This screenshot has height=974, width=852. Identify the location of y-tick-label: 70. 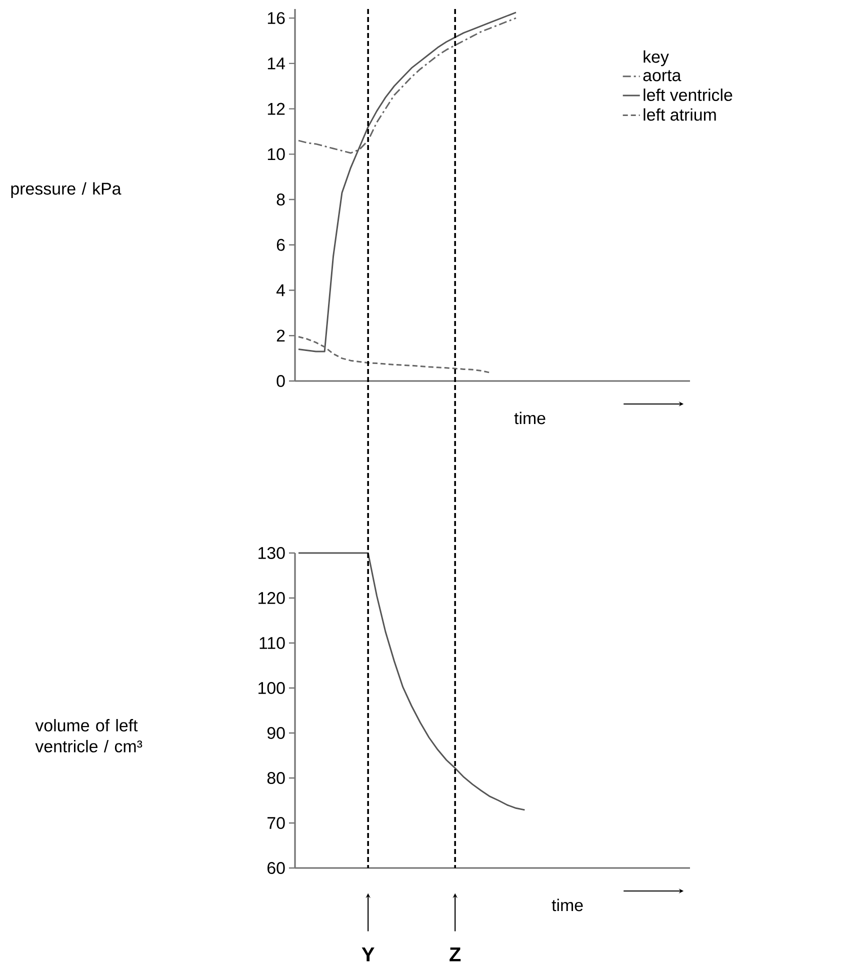
(276, 823).